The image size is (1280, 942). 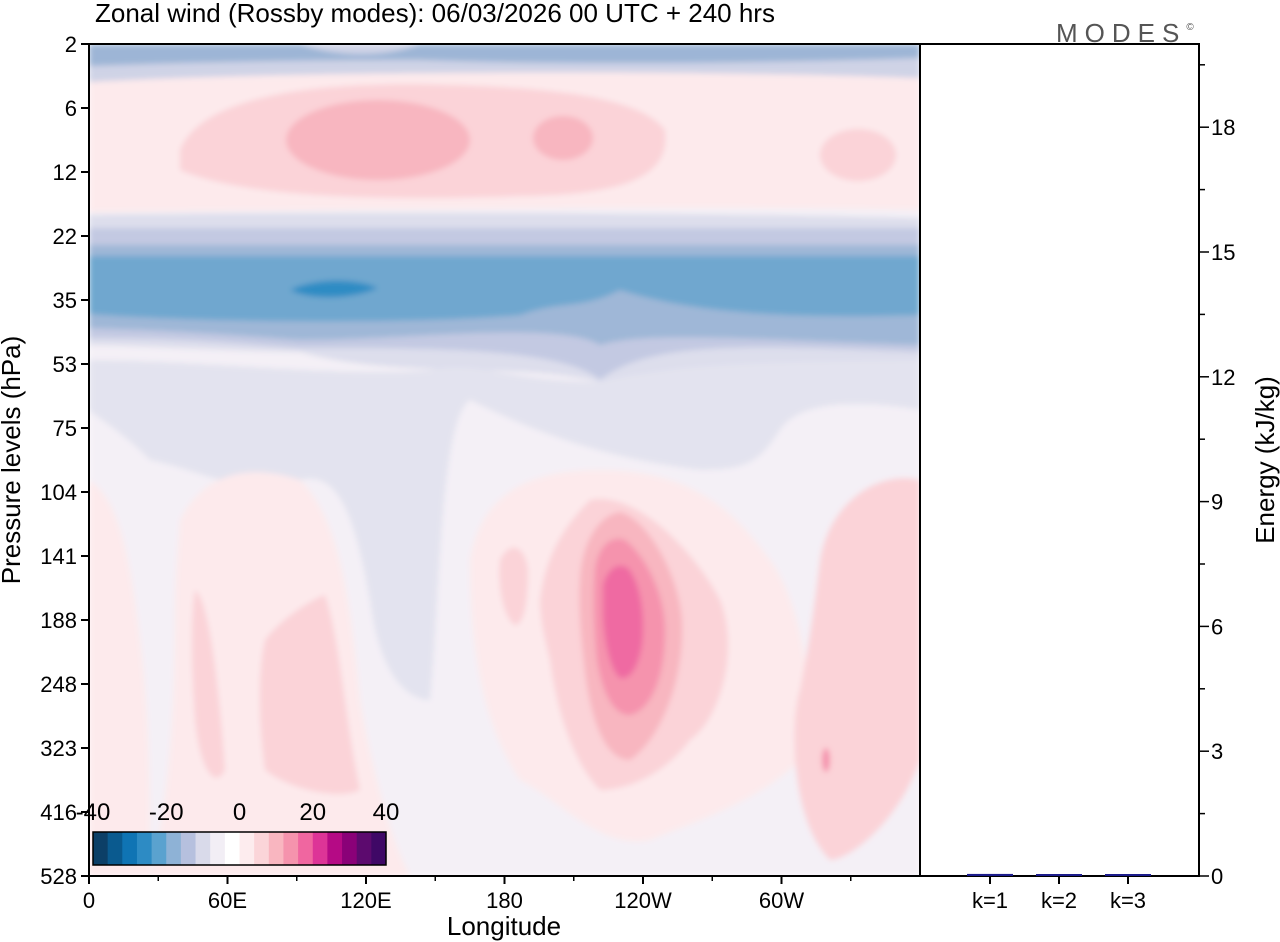 What do you see at coordinates (239, 812) in the screenshot?
I see `colorbar-label: 0` at bounding box center [239, 812].